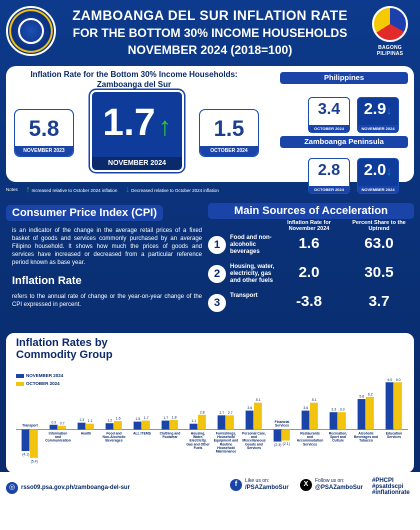  Describe the element at coordinates (210, 50) in the screenshot. I see `page-period: NOVEMBER 2024 (2018=100)` at that location.